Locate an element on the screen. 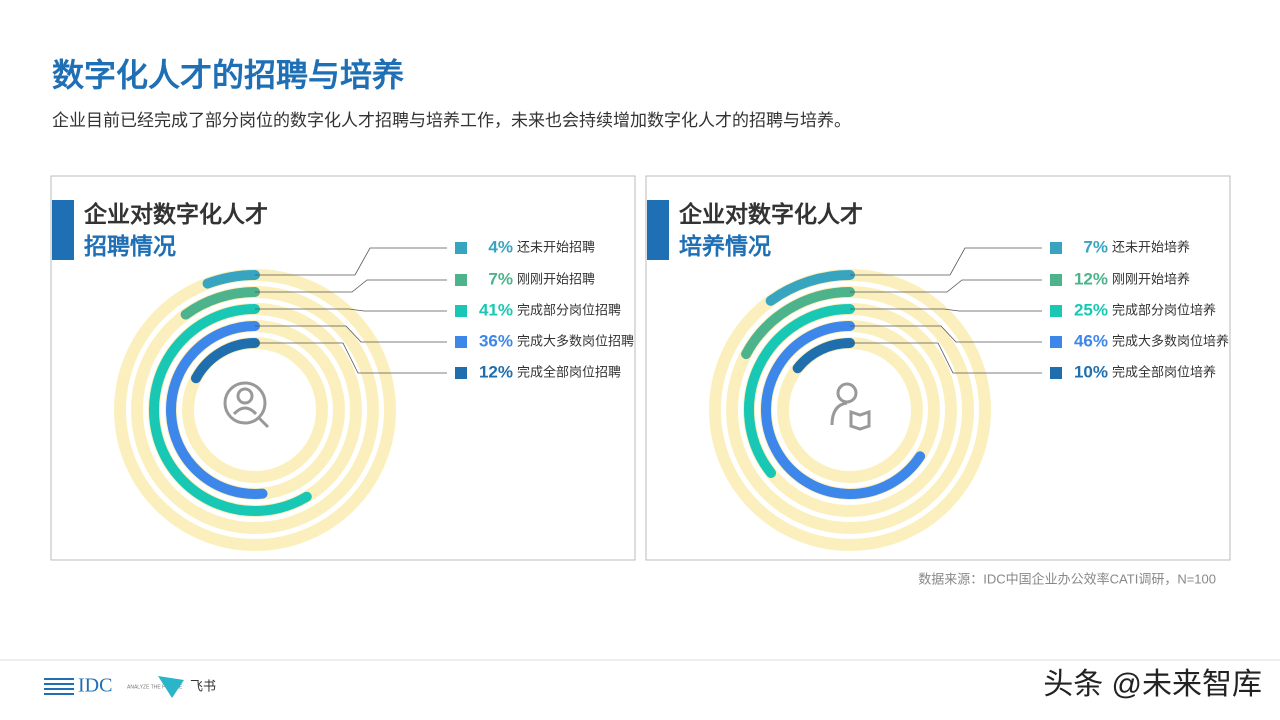 The image size is (1280, 720). category-label: 完成全部岗位培养 is located at coordinates (1164, 371).